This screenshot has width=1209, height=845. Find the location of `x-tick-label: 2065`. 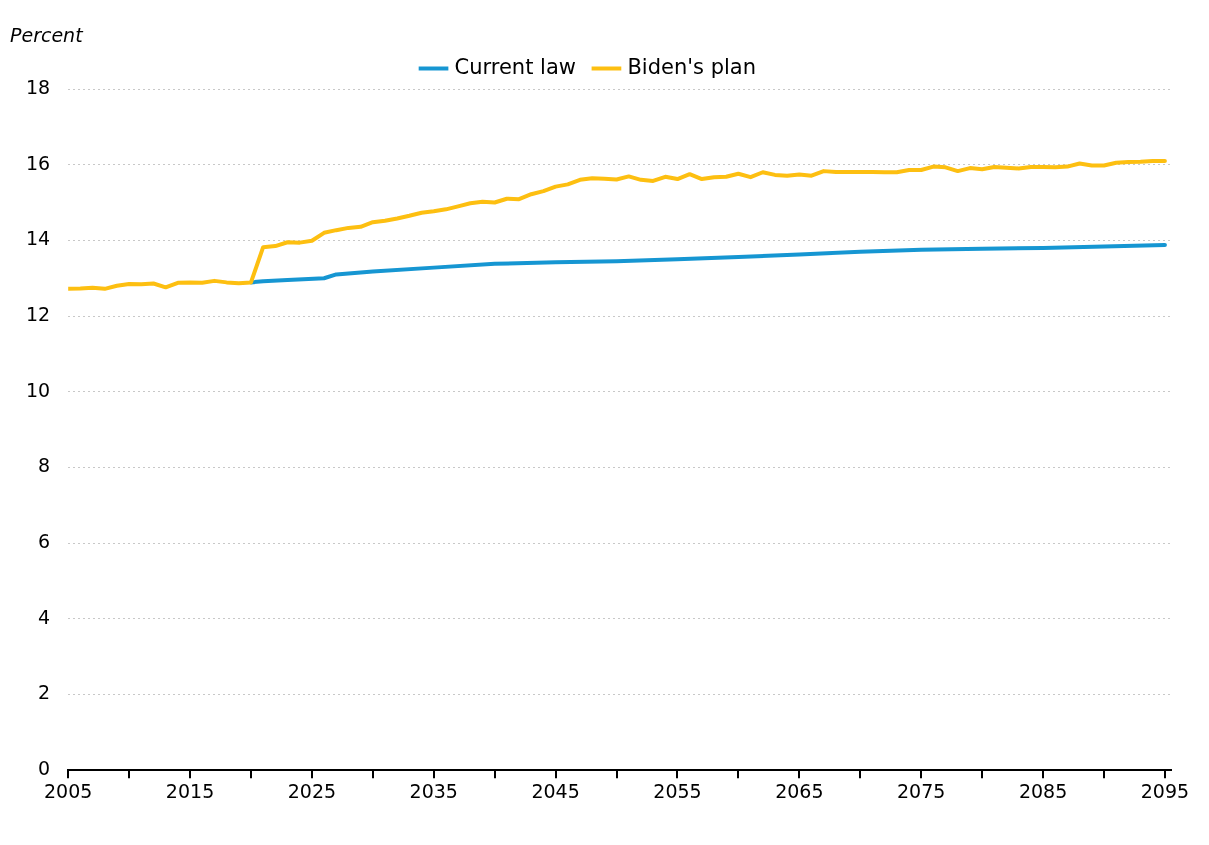

x-tick-label: 2065 is located at coordinates (799, 790).